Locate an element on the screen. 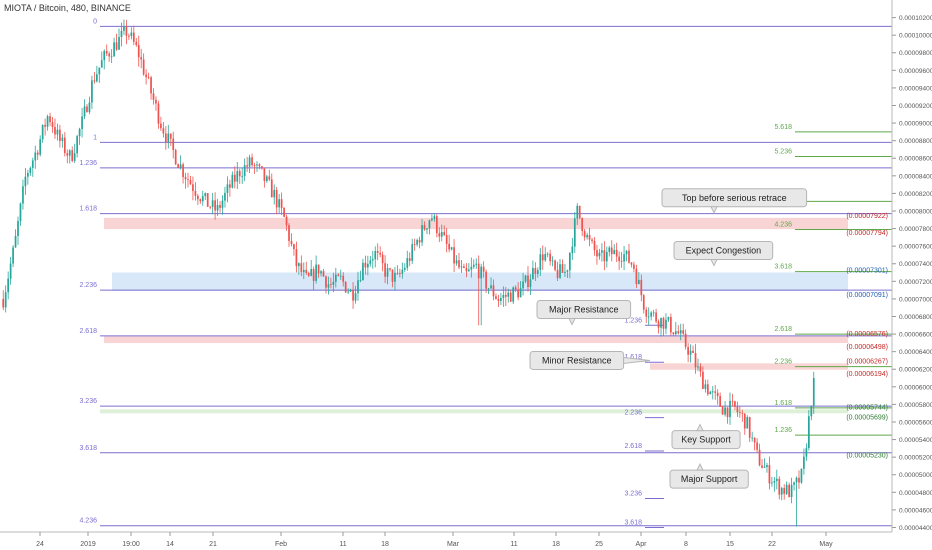 The height and width of the screenshot is (550, 932). y-tick-label: 0.00005800 is located at coordinates (915, 405).